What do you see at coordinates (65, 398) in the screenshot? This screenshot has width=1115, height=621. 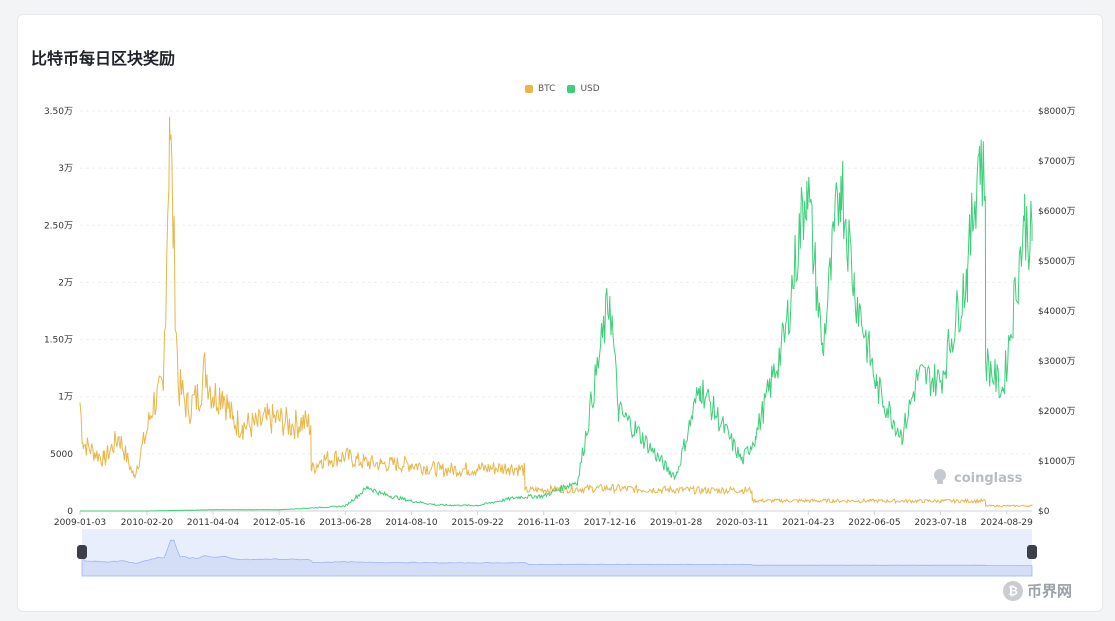 I see `y-left-tick-label: 1万` at bounding box center [65, 398].